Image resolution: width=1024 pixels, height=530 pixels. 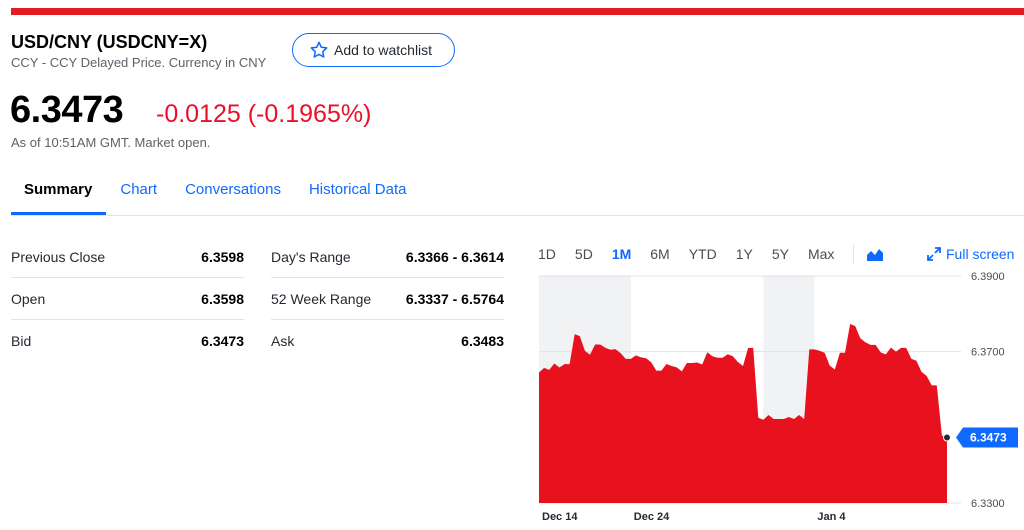 I want to click on range-5d: 5D, so click(x=583, y=254).